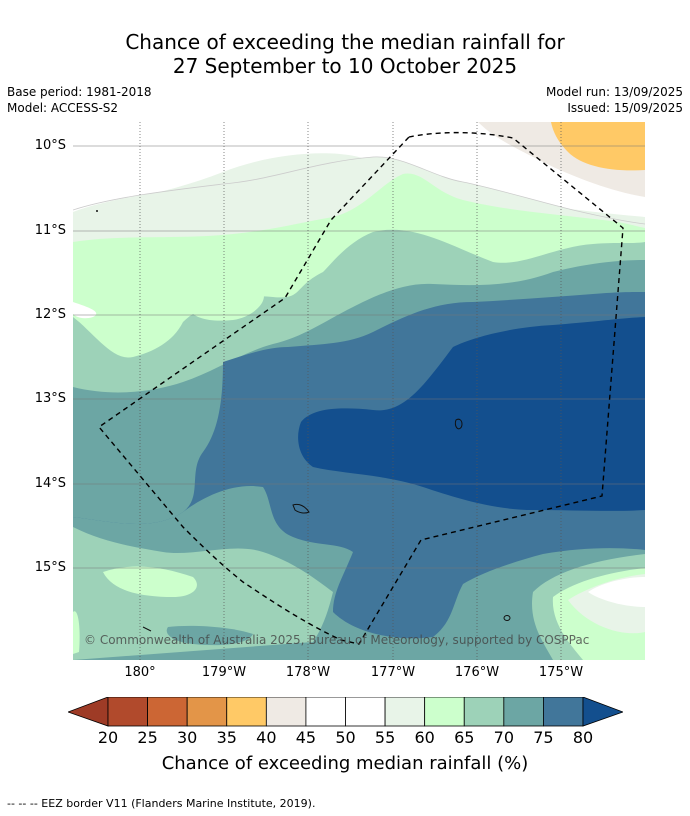 This screenshot has width=690, height=816. I want to click on title-line-2: 27 September to 10 October 2025, so click(345, 66).